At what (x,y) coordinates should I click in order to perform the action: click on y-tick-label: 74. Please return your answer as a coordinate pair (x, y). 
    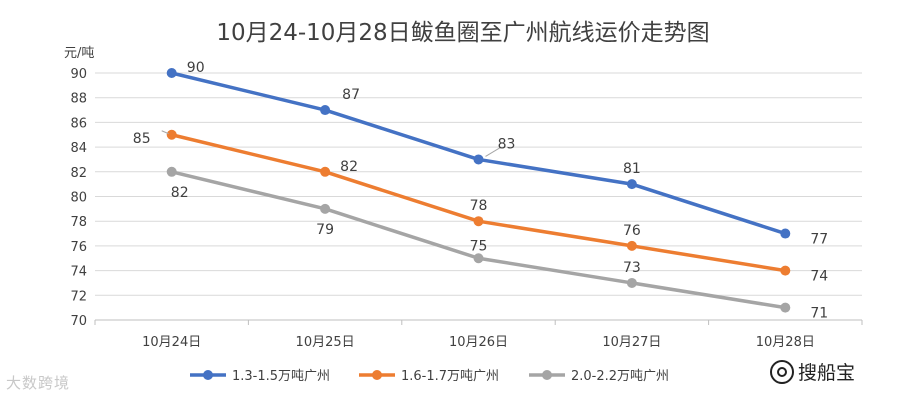
    Looking at the image, I should click on (78, 272).